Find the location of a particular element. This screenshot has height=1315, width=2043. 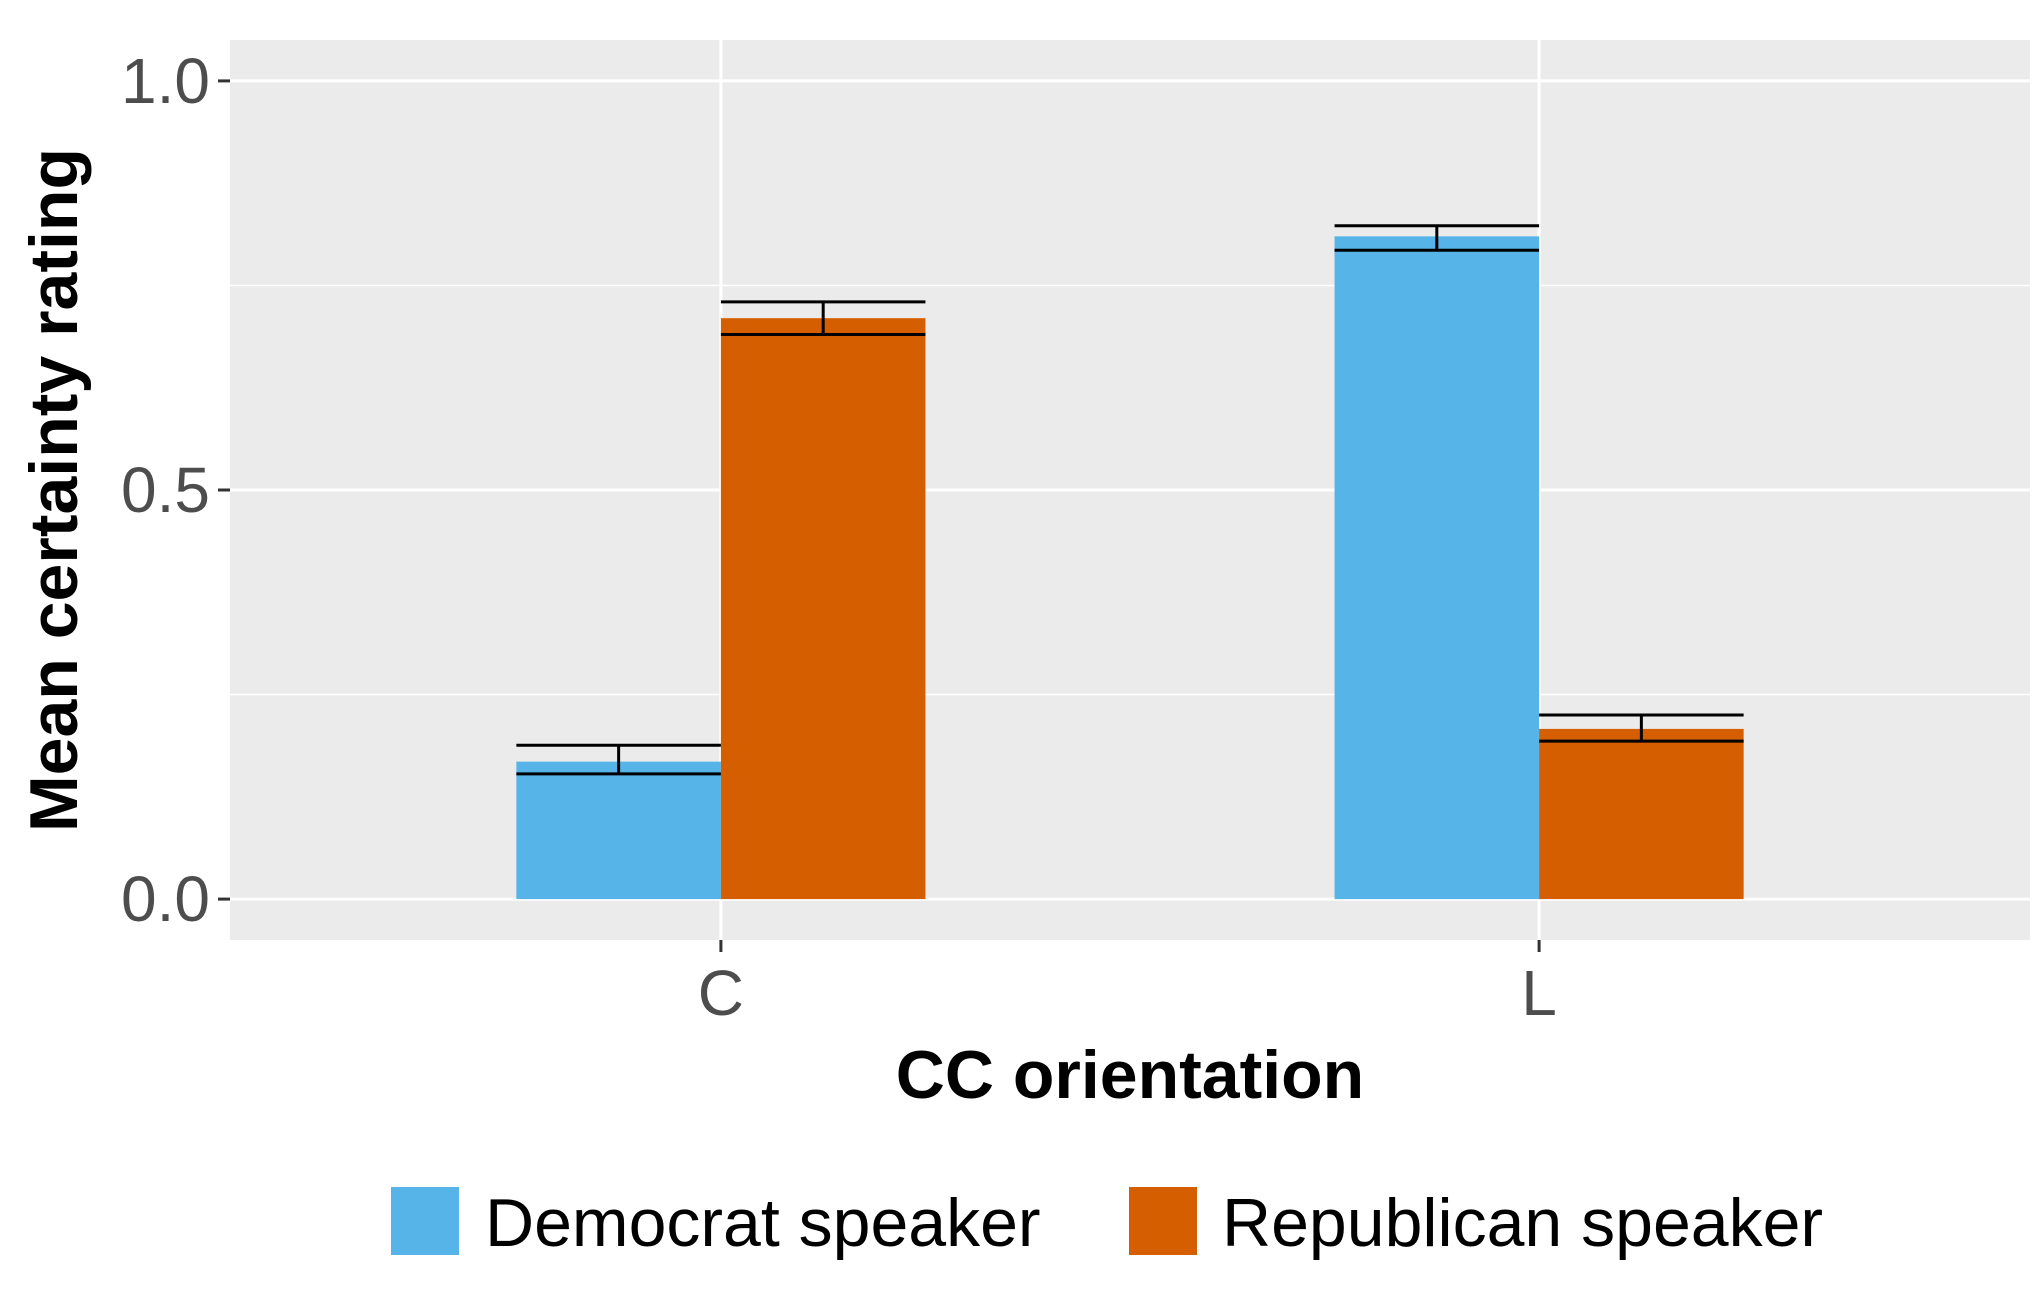

y-tick-label: 0.5 is located at coordinates (165, 490).